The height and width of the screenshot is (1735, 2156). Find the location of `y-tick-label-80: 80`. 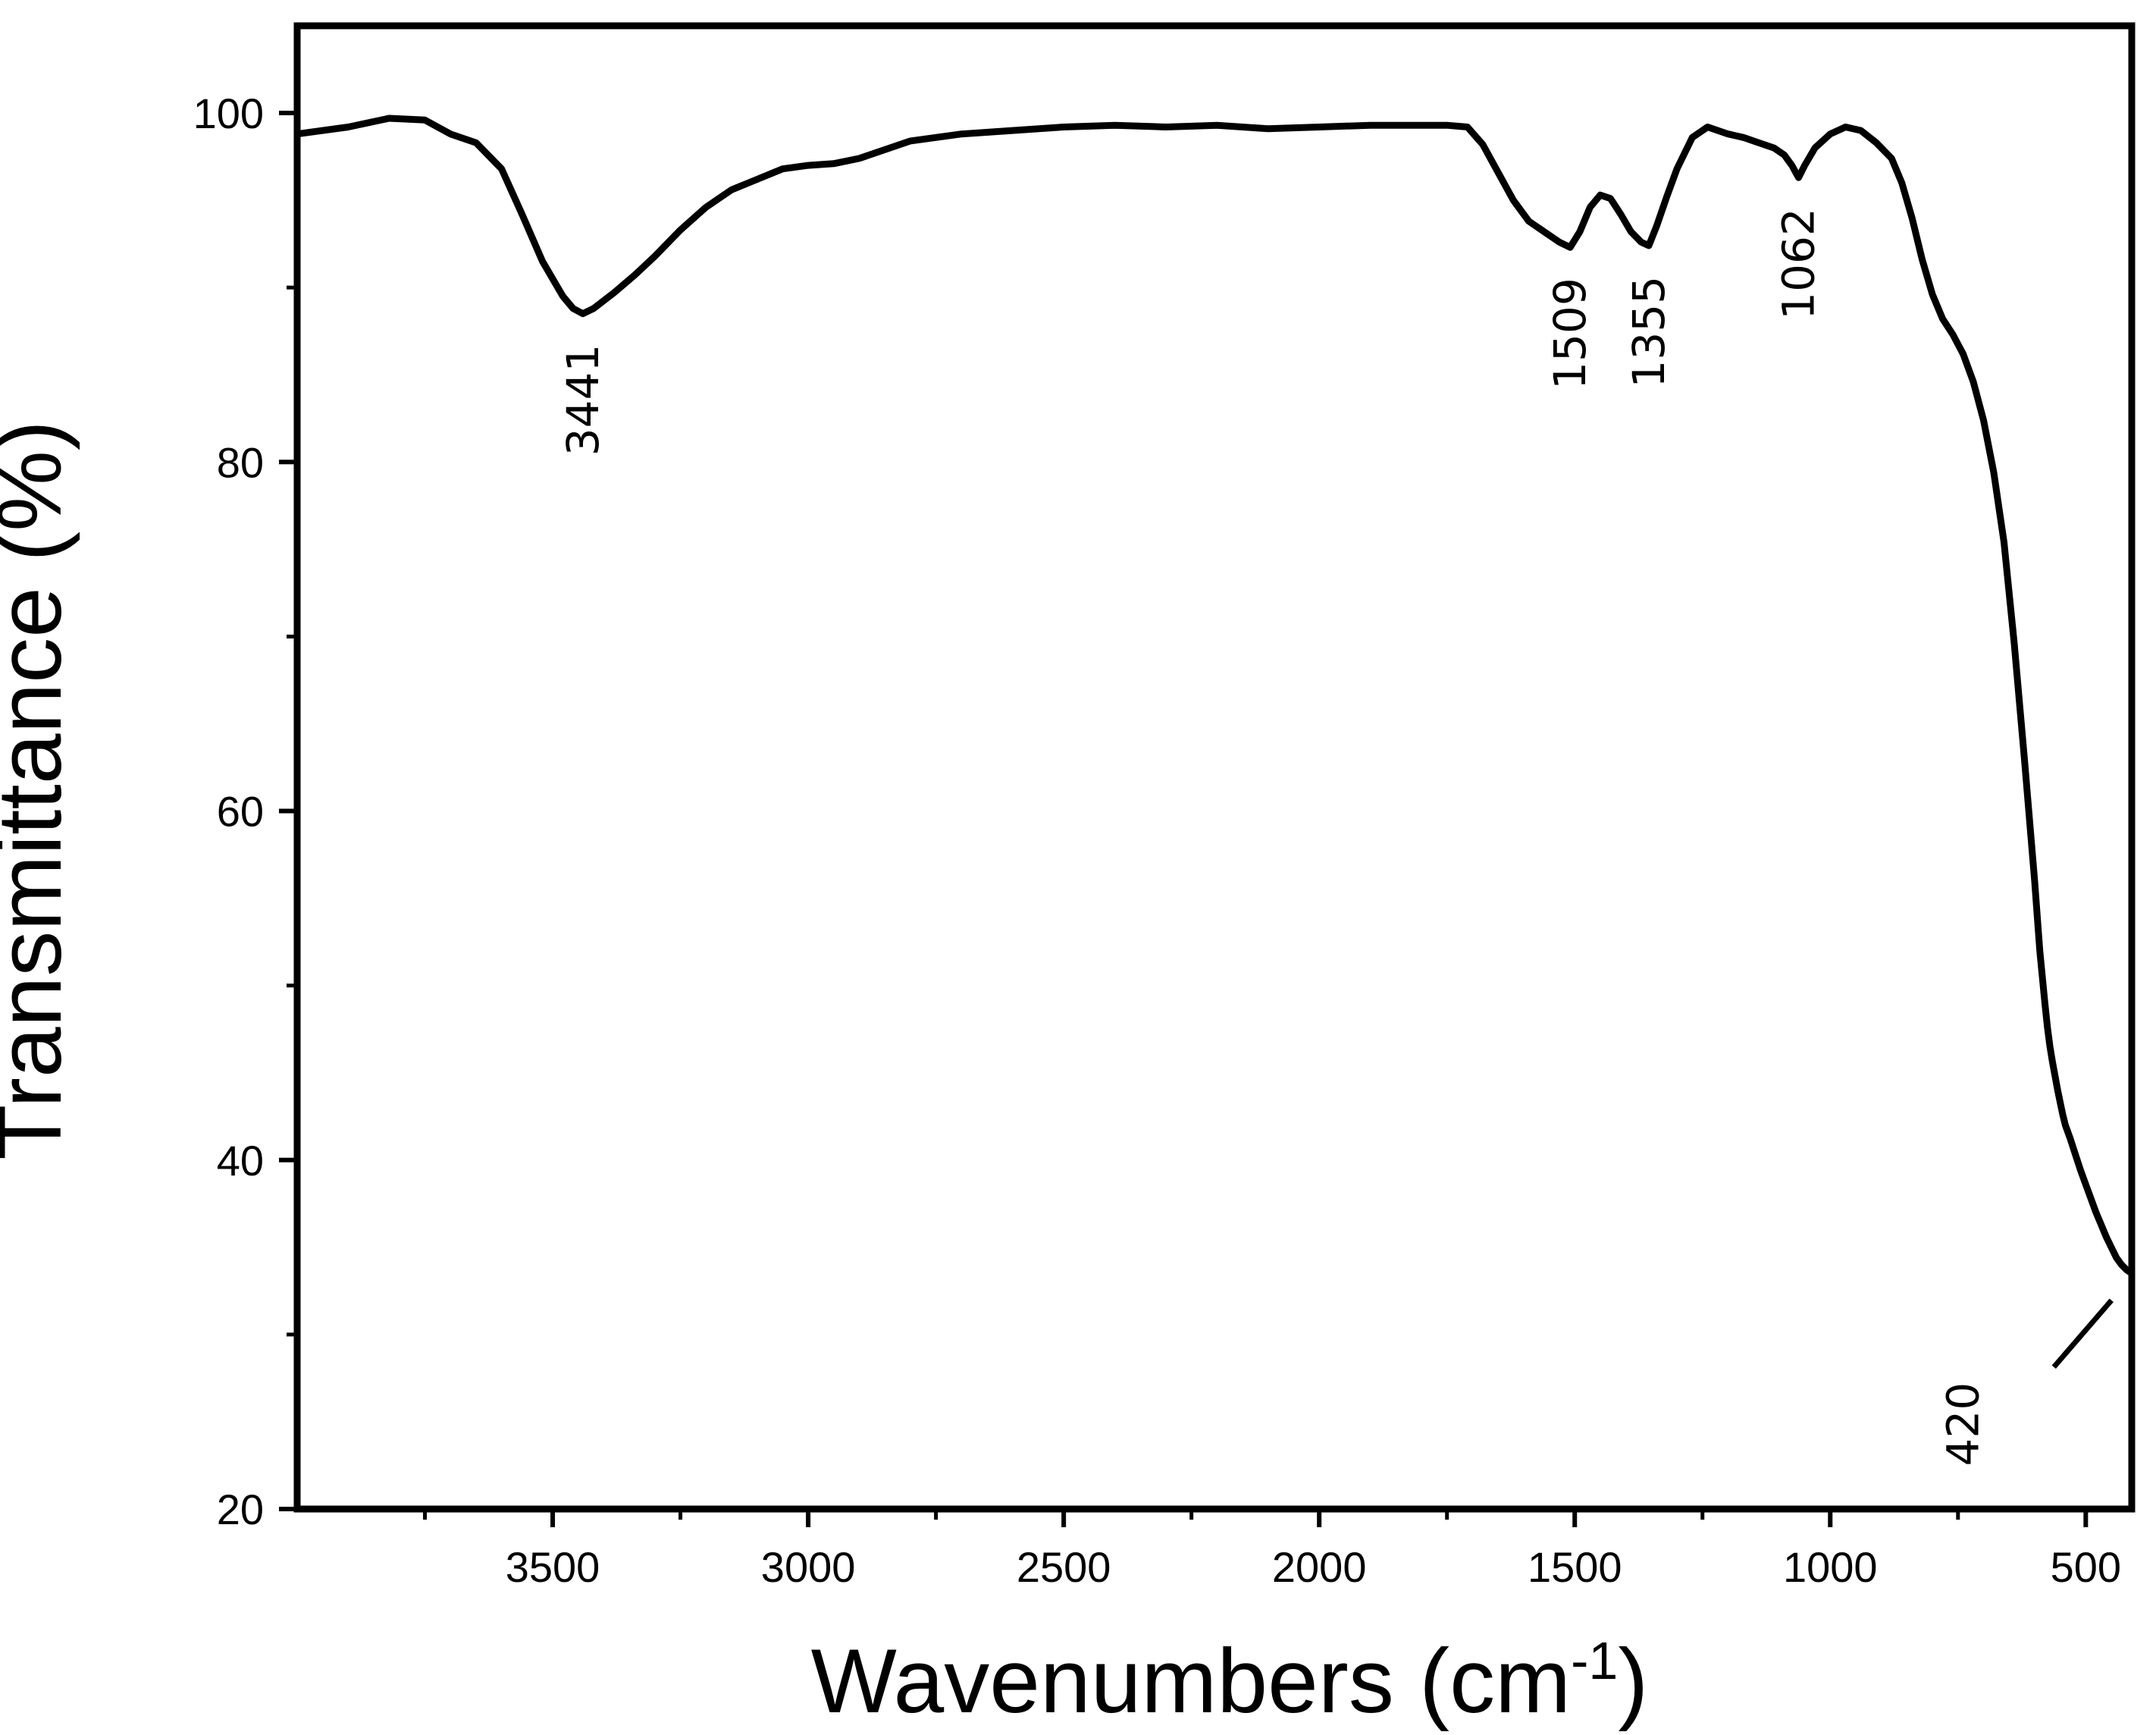

y-tick-label-80: 80 is located at coordinates (240, 462).